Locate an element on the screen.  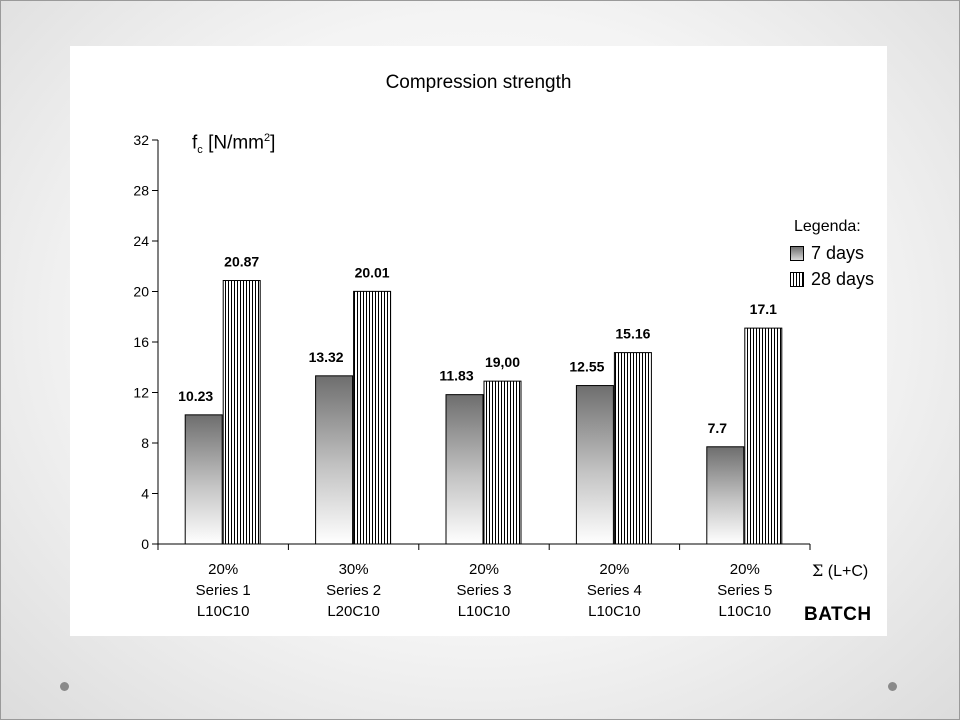
y-tick-label: 0 is located at coordinates (145, 544).